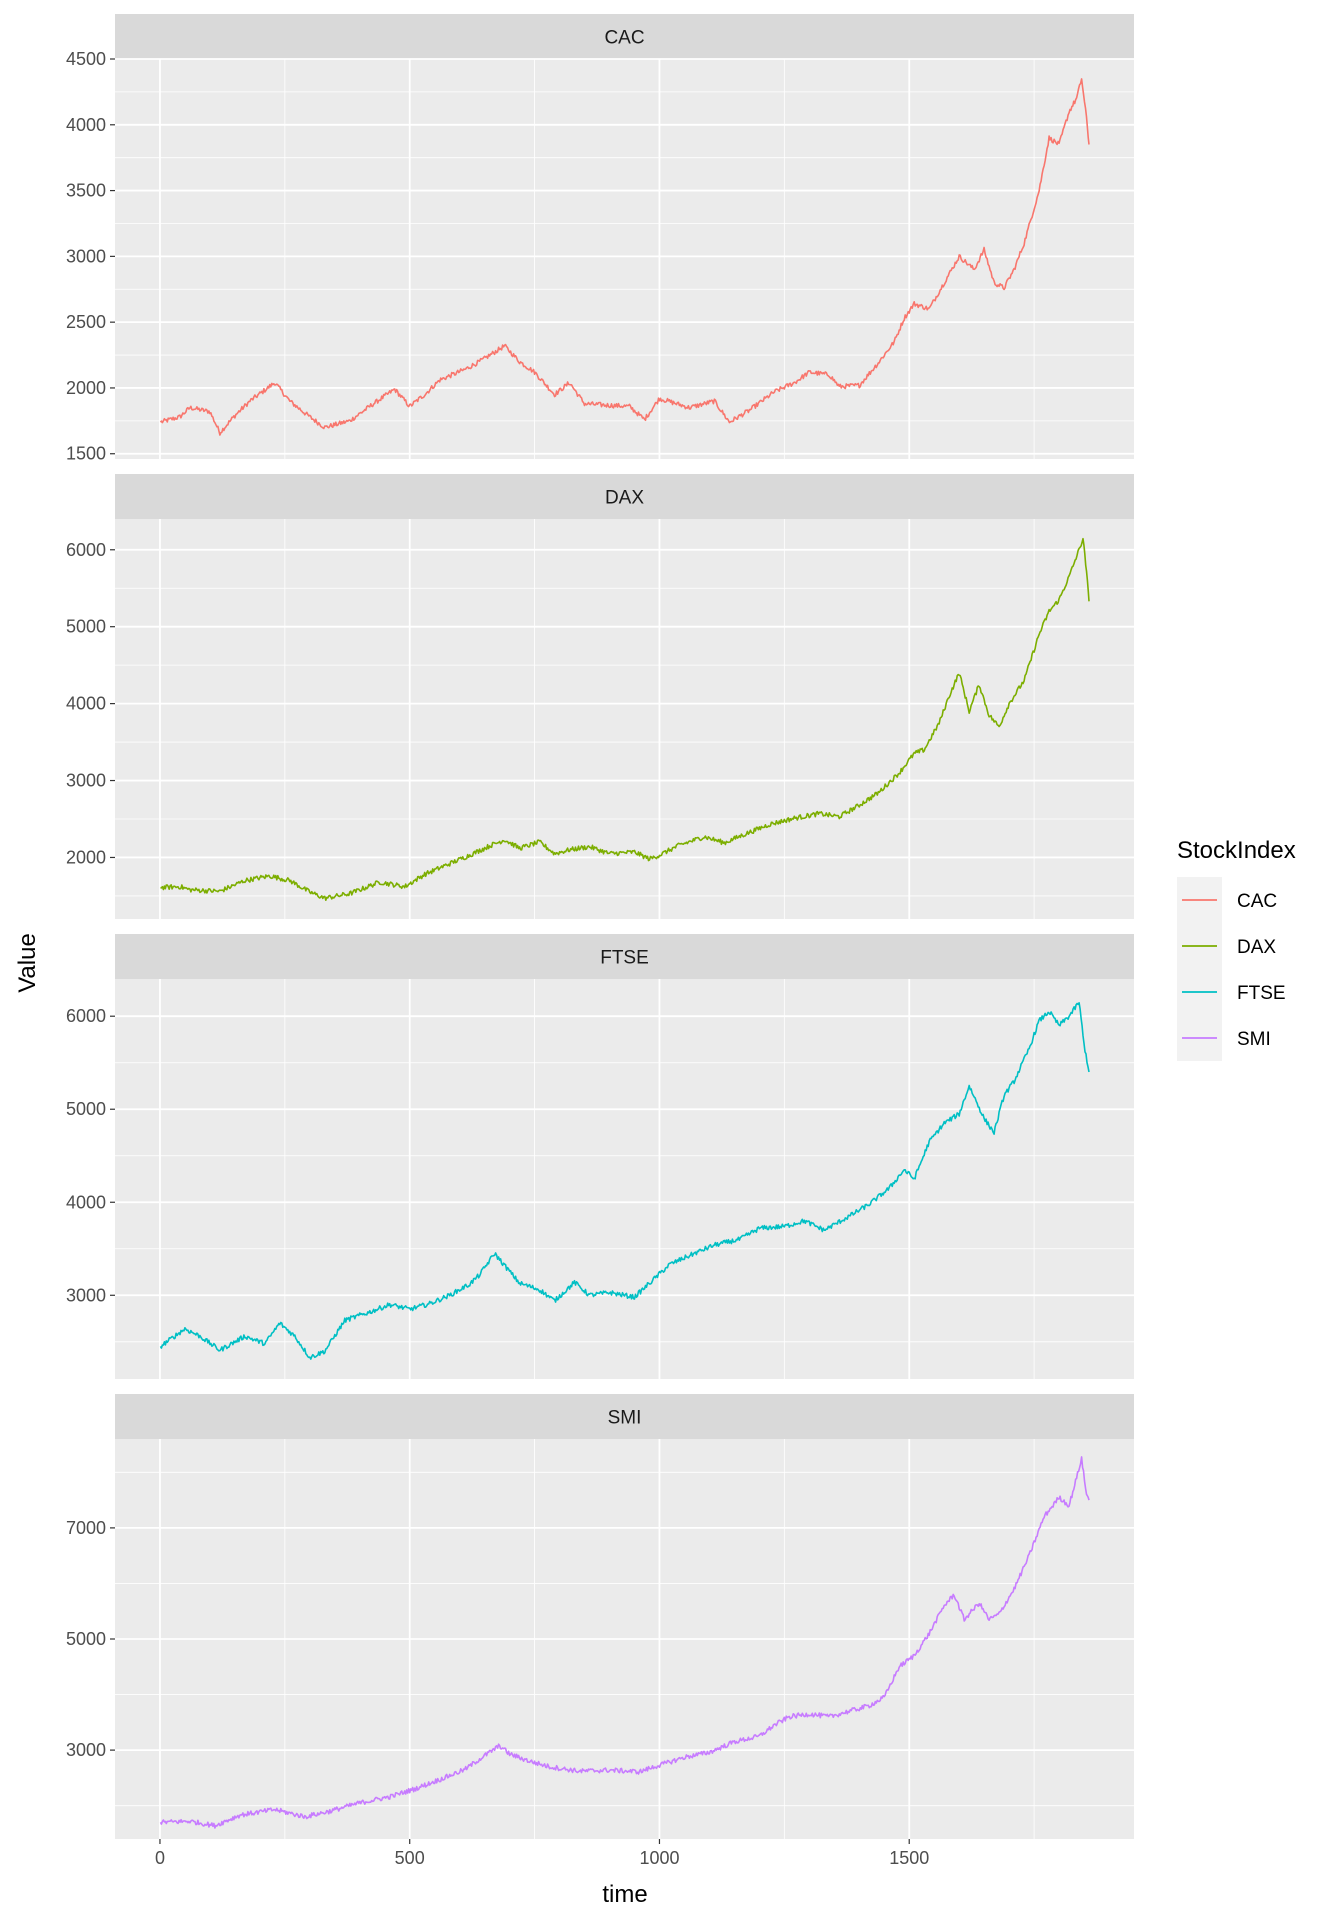  I want to click on legend-label-dax: DAX, so click(1256, 947).